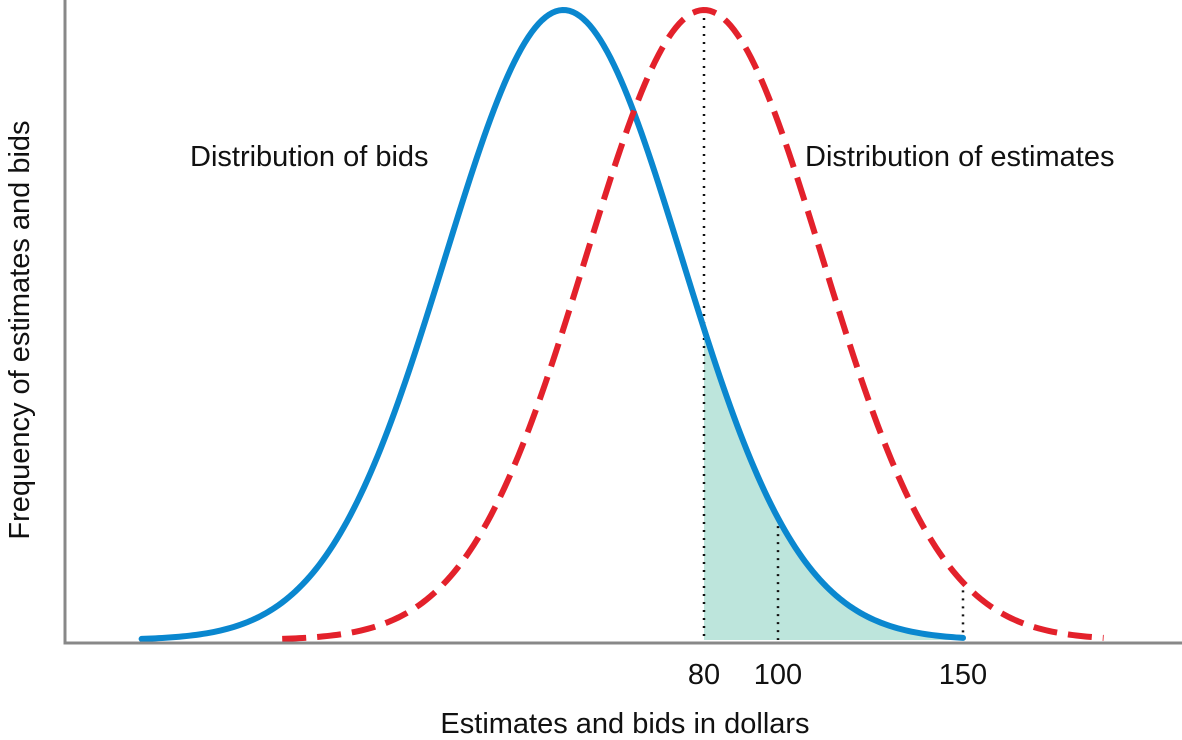 The image size is (1182, 740). Describe the element at coordinates (833, 484) in the screenshot. I see `shaded-area` at that location.